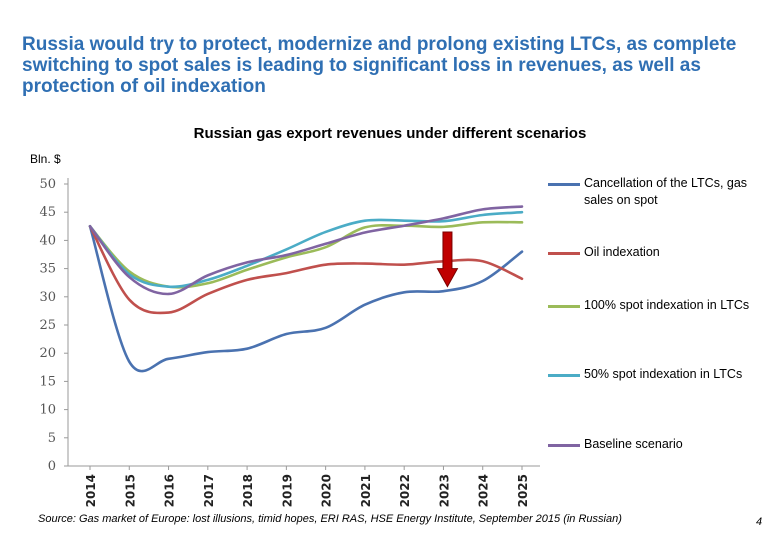 The width and height of the screenshot is (780, 540). What do you see at coordinates (759, 522) in the screenshot?
I see `page-number: 4` at bounding box center [759, 522].